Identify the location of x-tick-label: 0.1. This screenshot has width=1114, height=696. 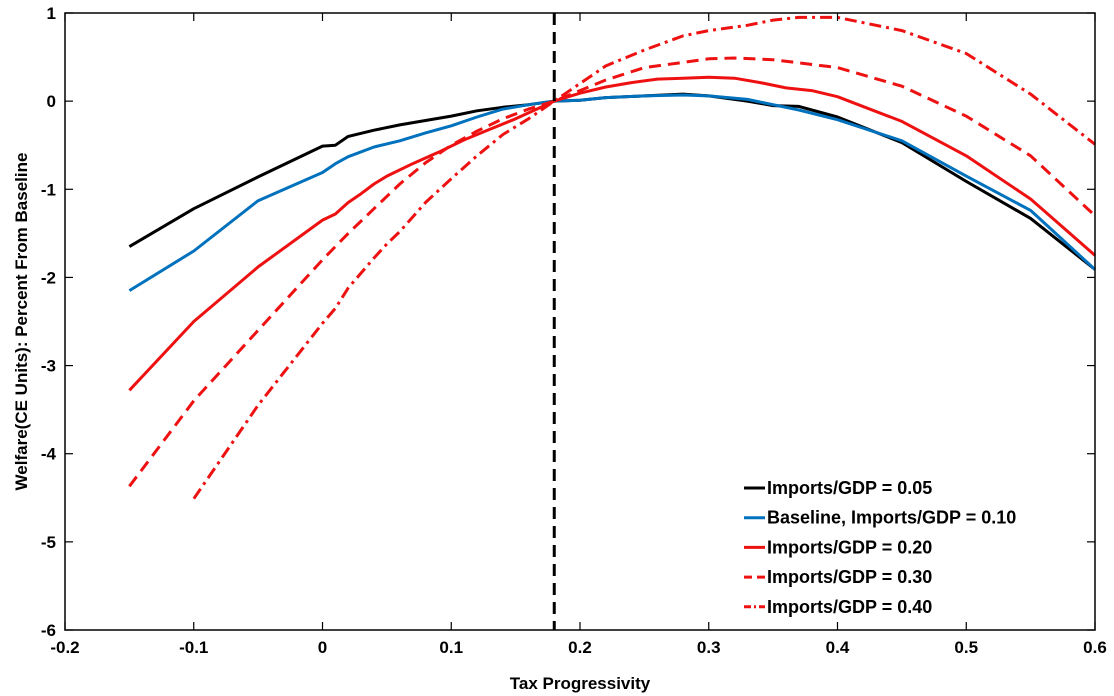
(451, 647).